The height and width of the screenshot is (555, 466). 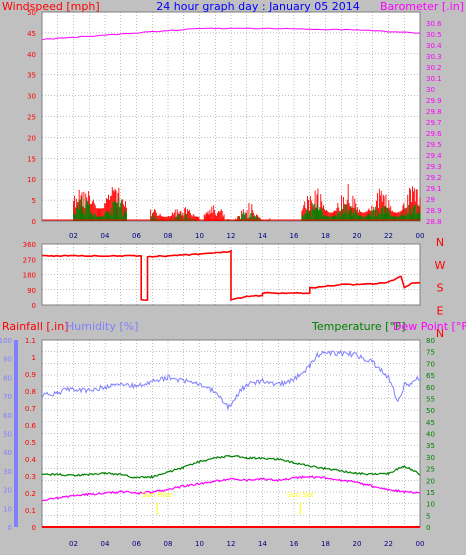 What do you see at coordinates (31, 97) in the screenshot?
I see `windspeed-tick-label: 30` at bounding box center [31, 97].